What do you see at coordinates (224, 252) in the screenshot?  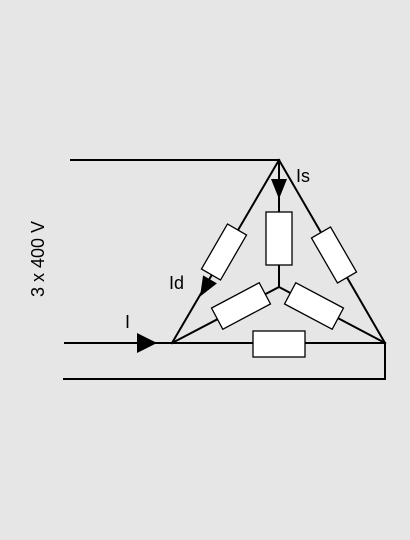 I see `resistor-delta-left` at bounding box center [224, 252].